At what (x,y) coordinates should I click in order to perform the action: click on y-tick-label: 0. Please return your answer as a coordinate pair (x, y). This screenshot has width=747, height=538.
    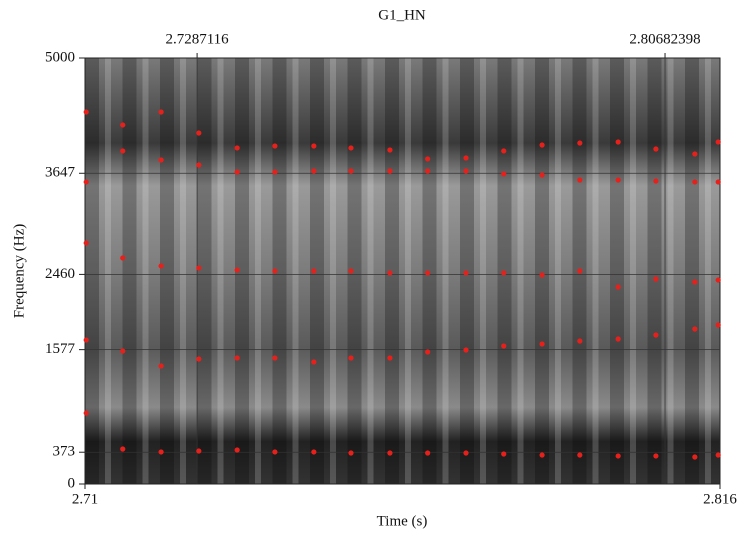
    Looking at the image, I should click on (72, 483).